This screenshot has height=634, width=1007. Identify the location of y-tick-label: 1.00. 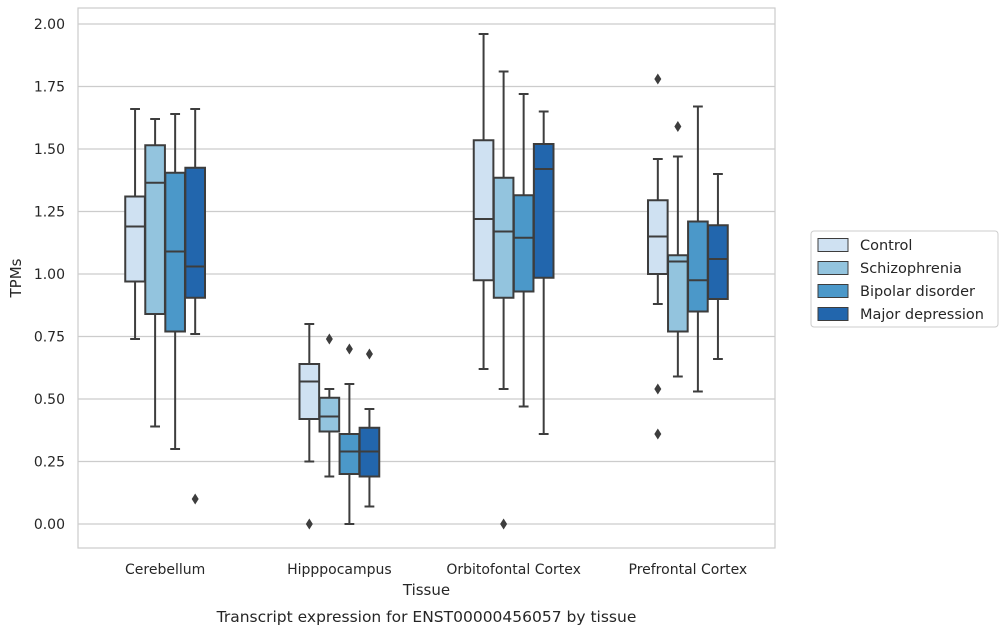
(49, 275).